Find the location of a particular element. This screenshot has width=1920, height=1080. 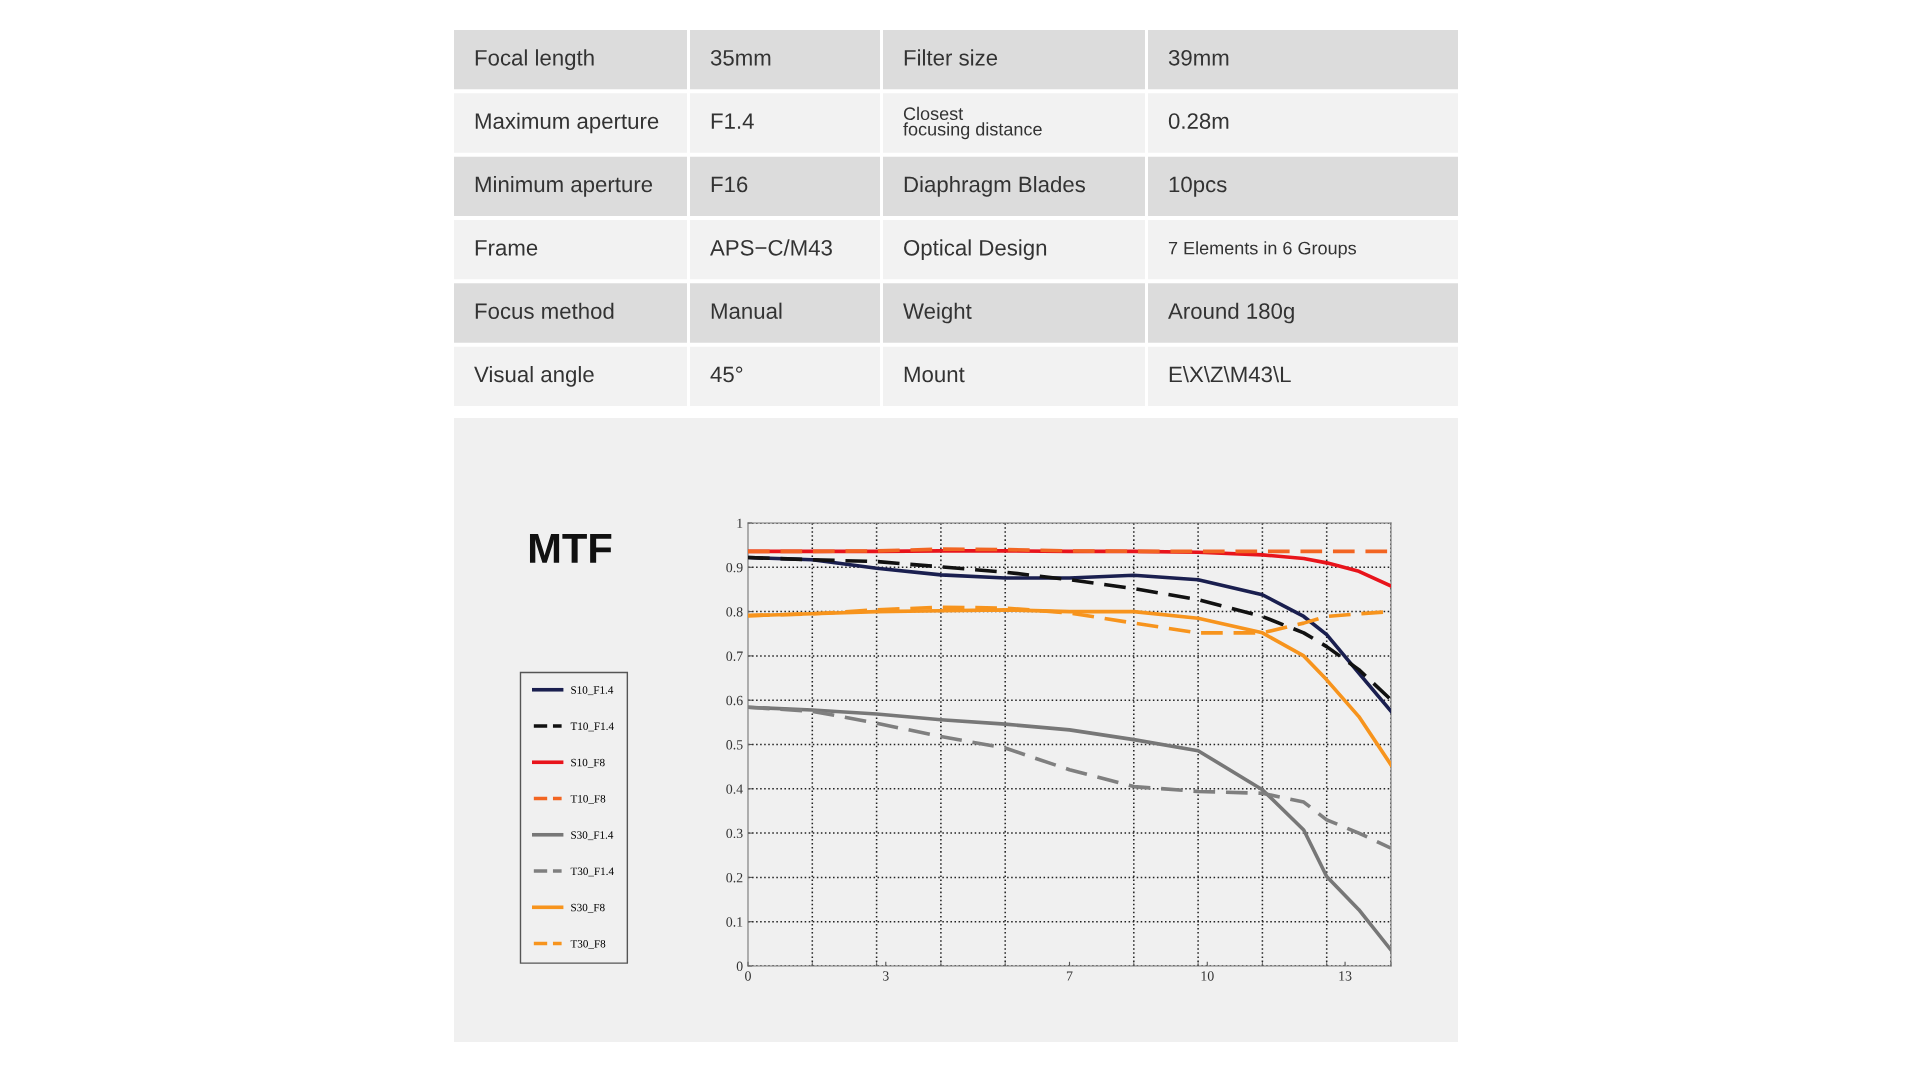

legend-label: S10_F8 is located at coordinates (588, 763).